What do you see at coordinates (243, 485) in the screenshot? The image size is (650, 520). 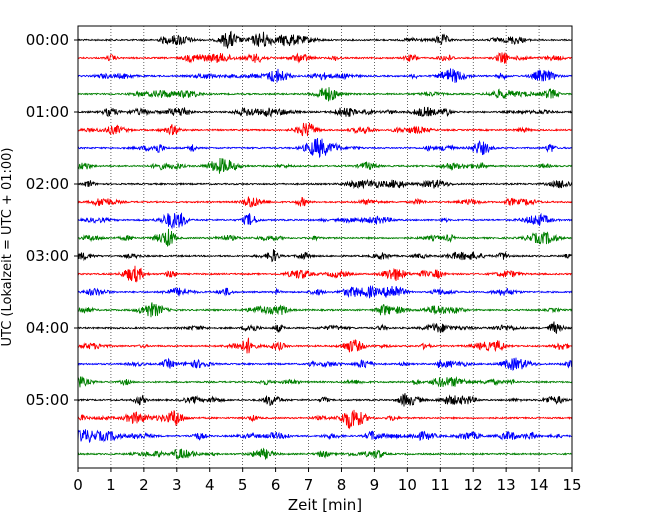 I see `x-tick-label: 5` at bounding box center [243, 485].